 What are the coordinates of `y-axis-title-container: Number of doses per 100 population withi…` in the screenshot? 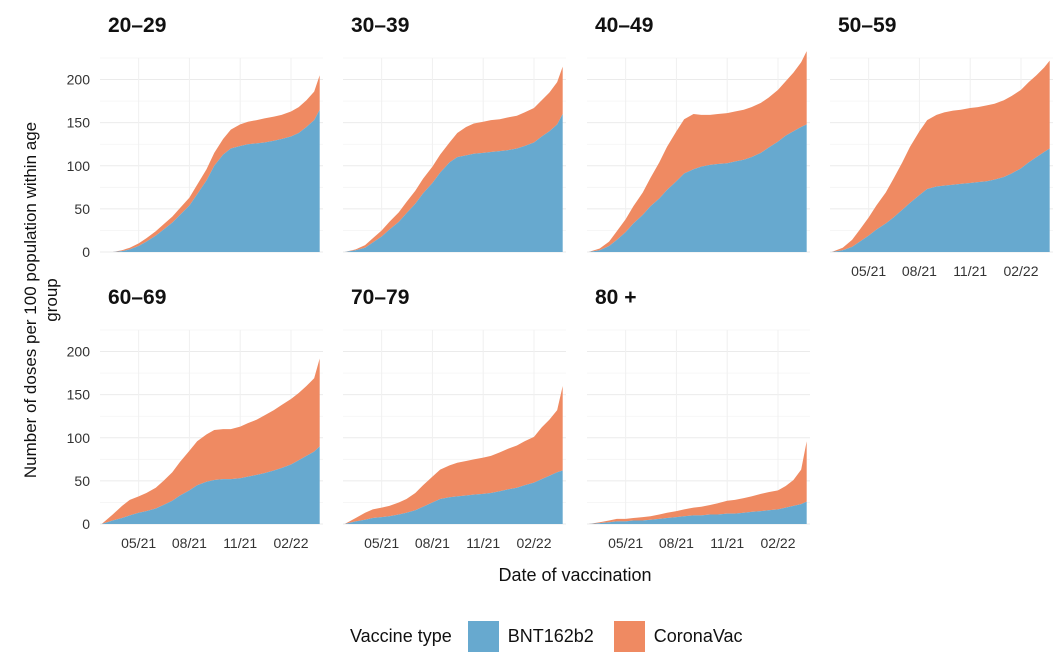 It's located at (41, 300).